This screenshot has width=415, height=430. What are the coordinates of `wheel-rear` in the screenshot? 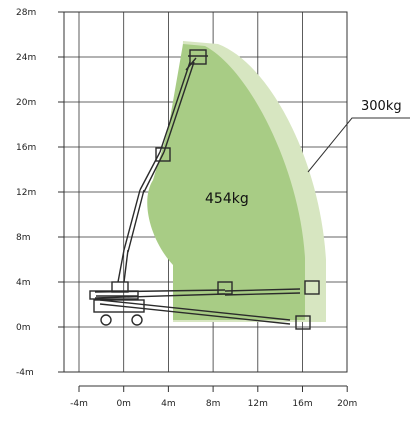 It's located at (137, 320).